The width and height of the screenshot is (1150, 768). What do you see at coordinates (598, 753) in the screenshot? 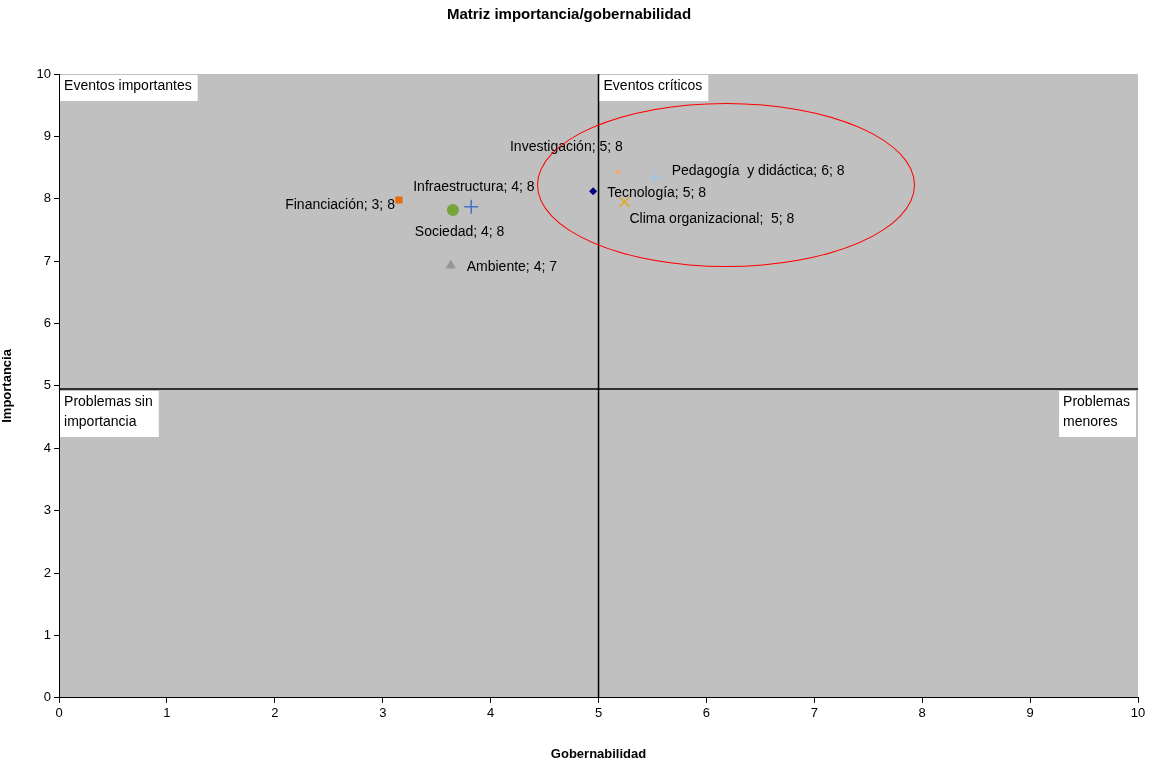
I see `x-axis-title: Gobernabilidad` at bounding box center [598, 753].